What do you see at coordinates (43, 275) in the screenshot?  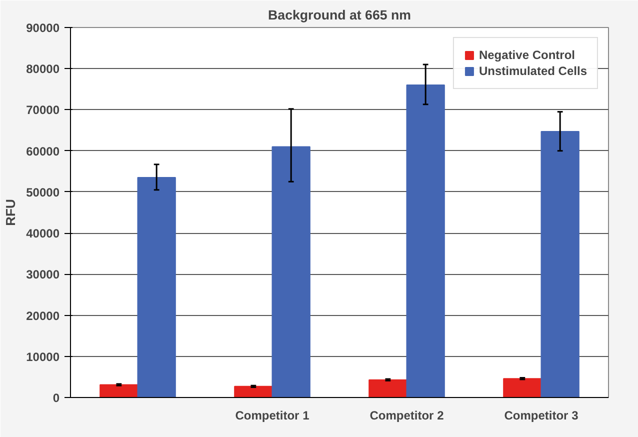 I see `y-tick-label: 30000` at bounding box center [43, 275].